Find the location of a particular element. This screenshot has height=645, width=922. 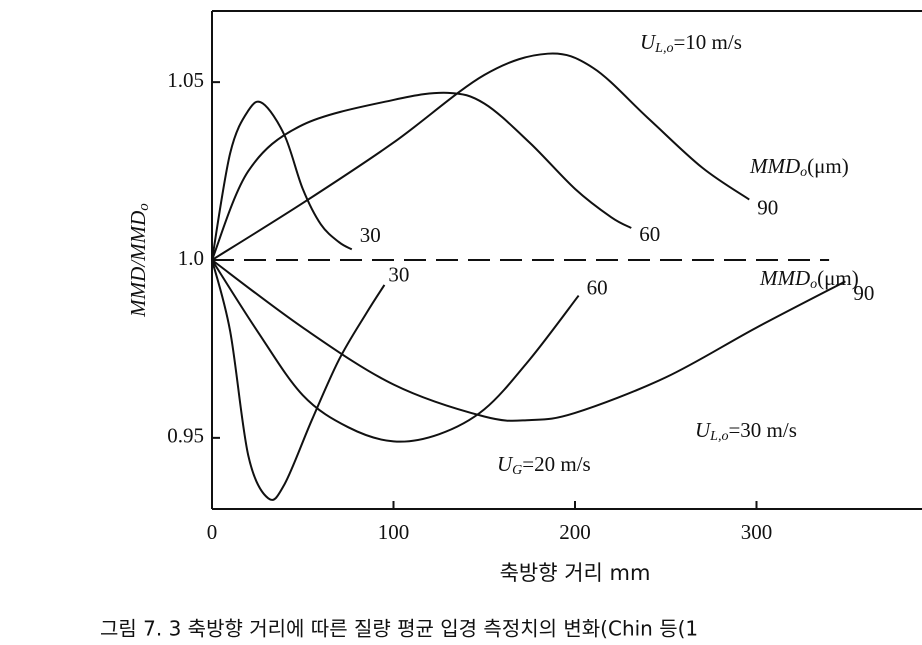

y-tick-label: 0.95 is located at coordinates (185, 436).